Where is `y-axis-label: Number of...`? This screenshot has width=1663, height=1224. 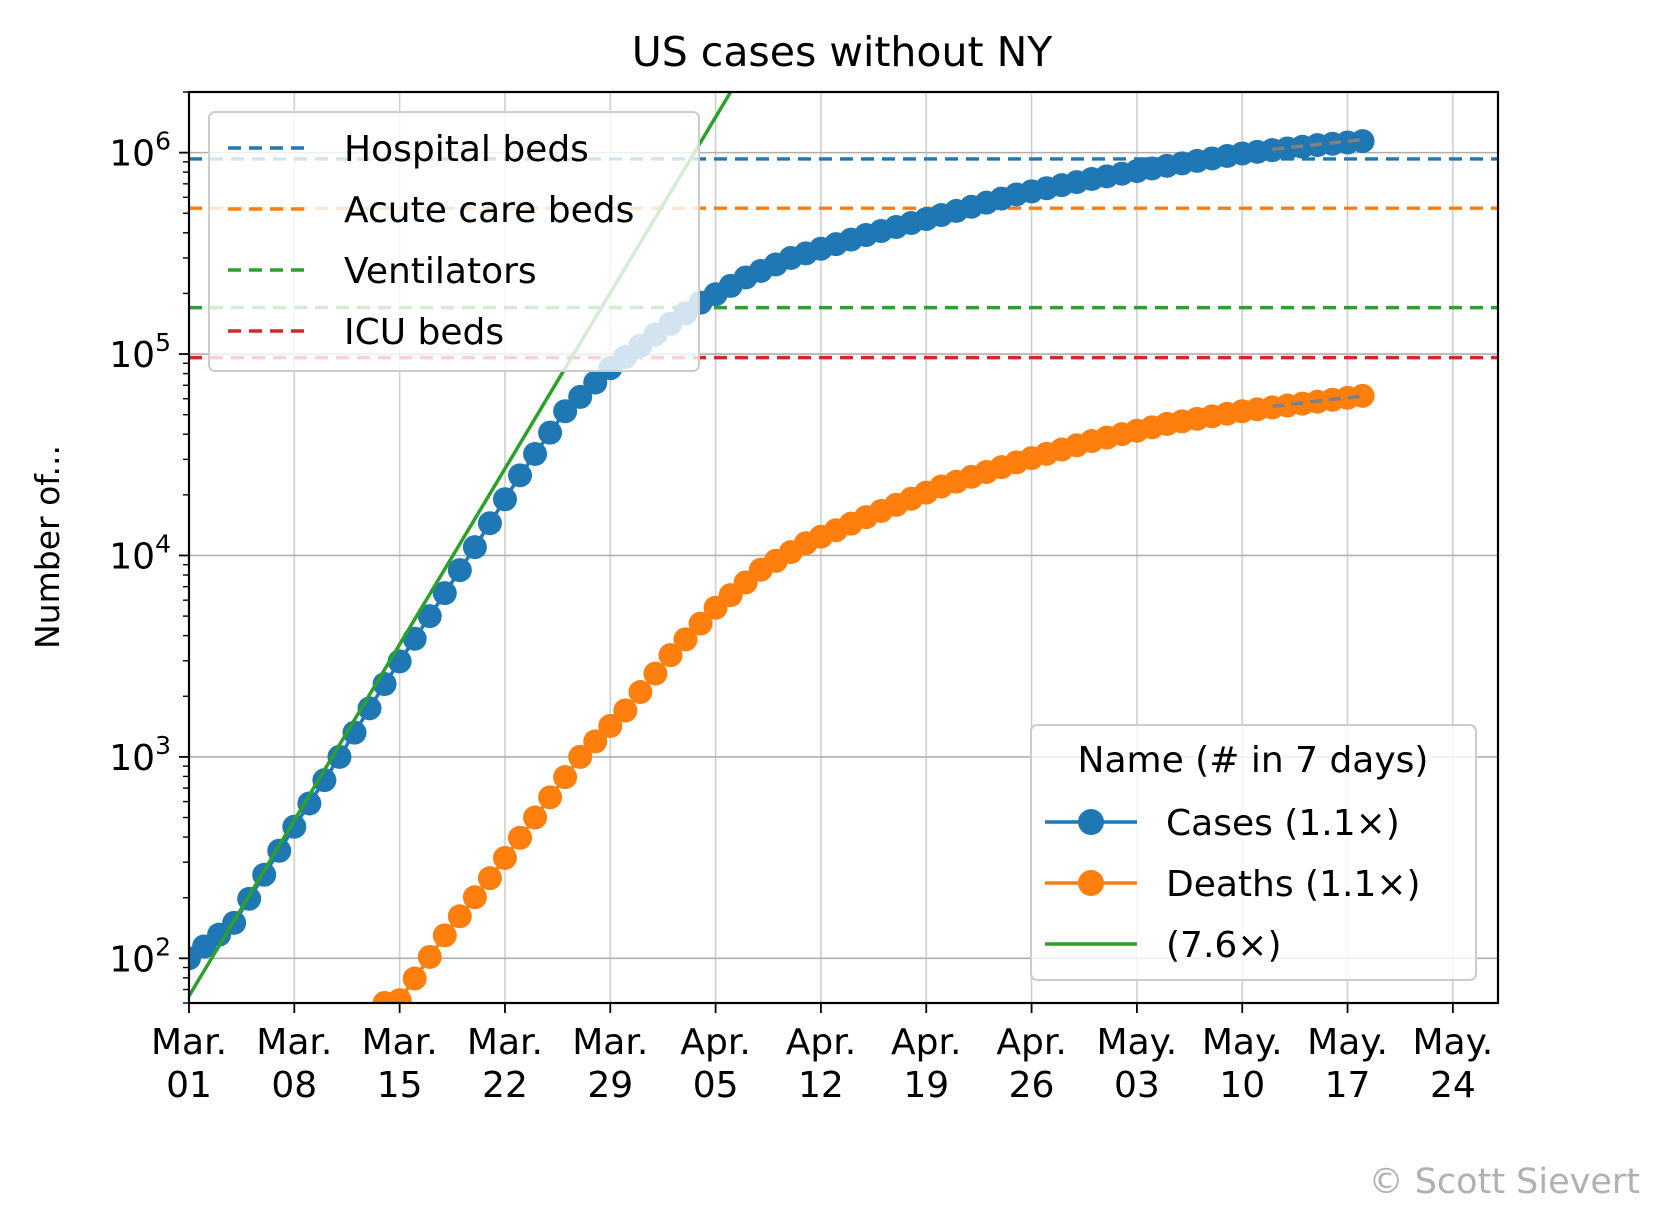 y-axis-label: Number of... is located at coordinates (47, 547).